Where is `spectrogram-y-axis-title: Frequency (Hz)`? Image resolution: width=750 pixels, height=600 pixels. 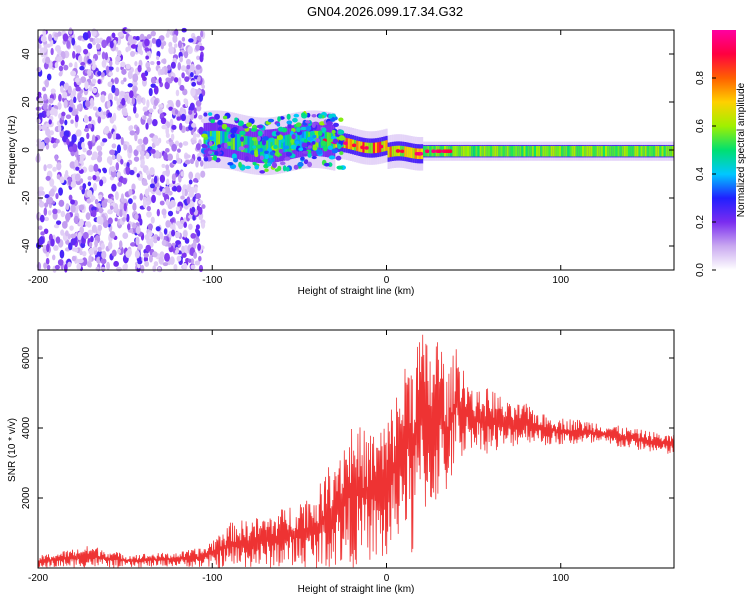 spectrogram-y-axis-title: Frequency (Hz) is located at coordinates (12, 150).